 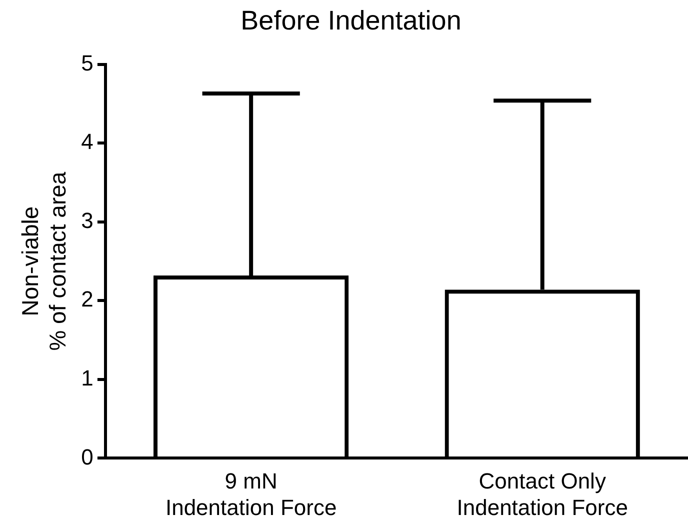 What do you see at coordinates (87, 299) in the screenshot?
I see `y-tick-label: 2` at bounding box center [87, 299].